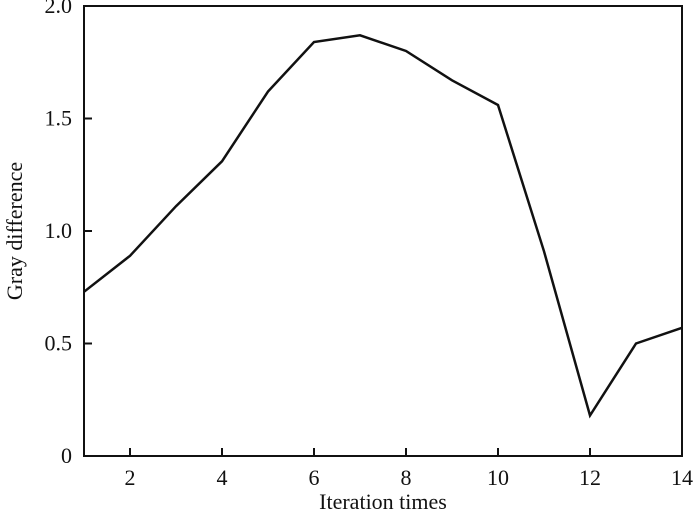 This screenshot has width=700, height=519. I want to click on y-axis-ticks: 0 0.5 1.0 1.5 2.0, so click(68, 234).